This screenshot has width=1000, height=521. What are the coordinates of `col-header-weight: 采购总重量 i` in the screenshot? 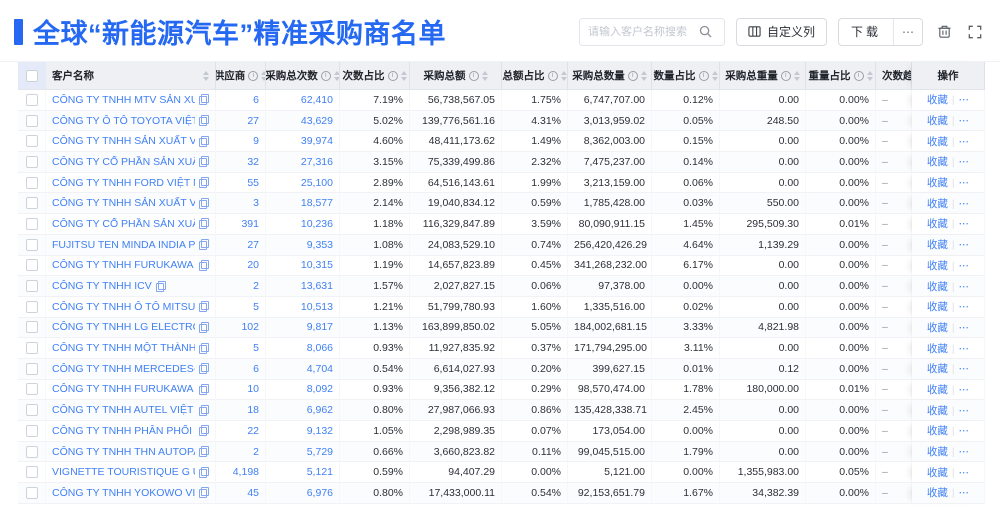 It's located at (763, 76).